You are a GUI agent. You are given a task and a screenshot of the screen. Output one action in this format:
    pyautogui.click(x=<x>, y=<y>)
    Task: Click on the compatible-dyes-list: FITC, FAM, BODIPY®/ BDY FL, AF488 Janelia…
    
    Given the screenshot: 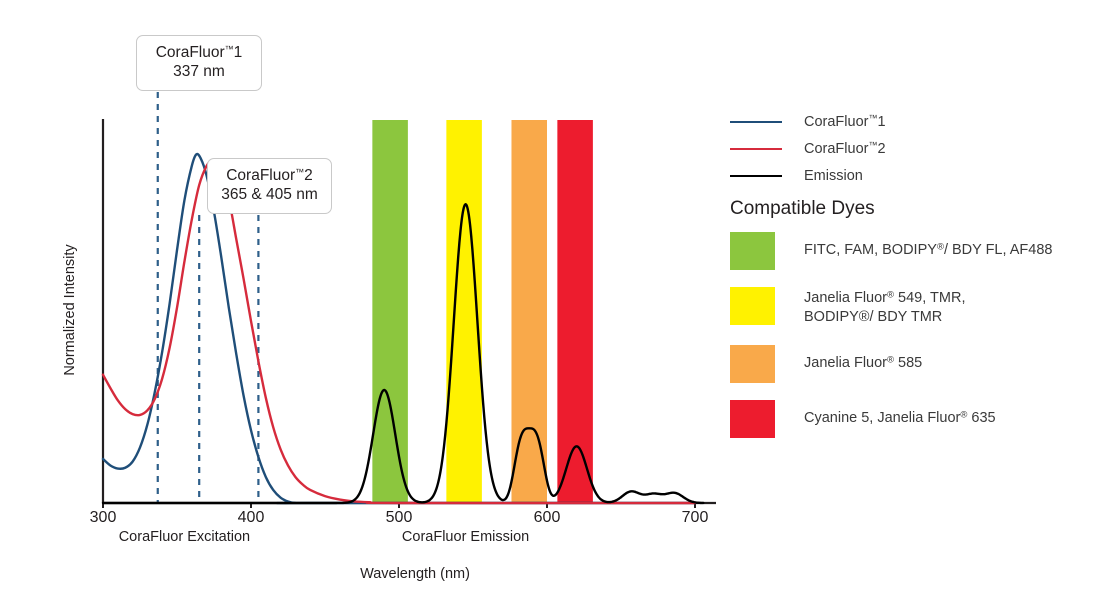 What is the action you would take?
    pyautogui.click(x=920, y=343)
    